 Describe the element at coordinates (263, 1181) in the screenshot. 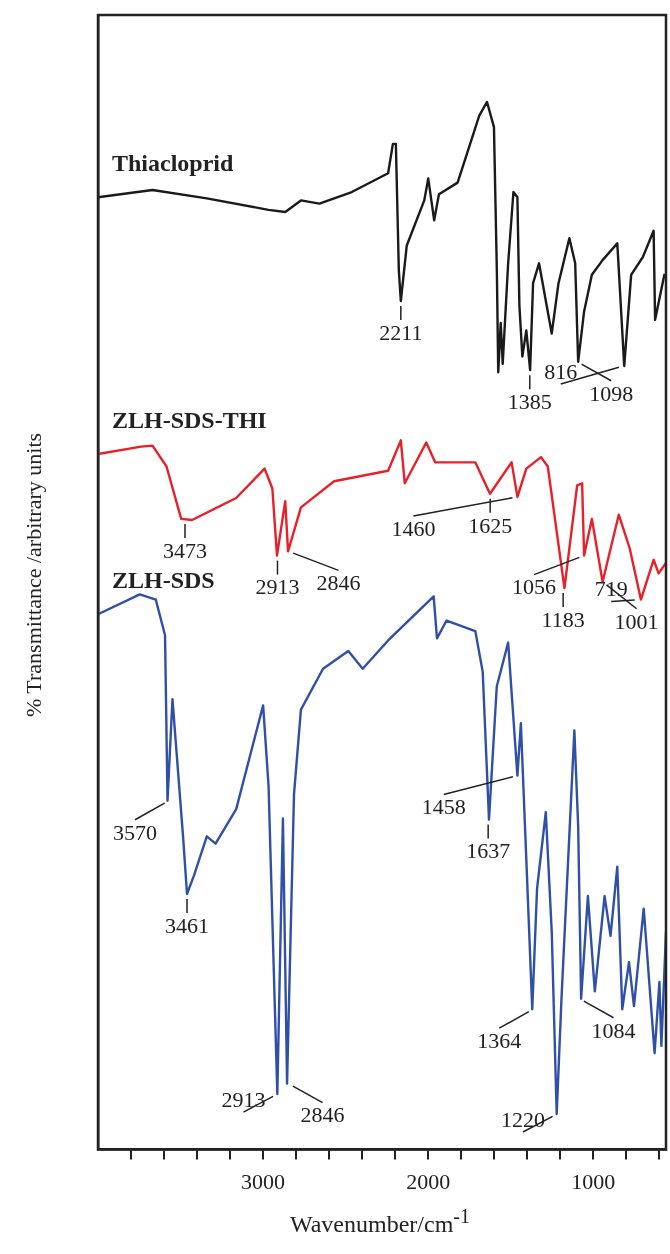

I see `x-tick-label: 3000` at that location.